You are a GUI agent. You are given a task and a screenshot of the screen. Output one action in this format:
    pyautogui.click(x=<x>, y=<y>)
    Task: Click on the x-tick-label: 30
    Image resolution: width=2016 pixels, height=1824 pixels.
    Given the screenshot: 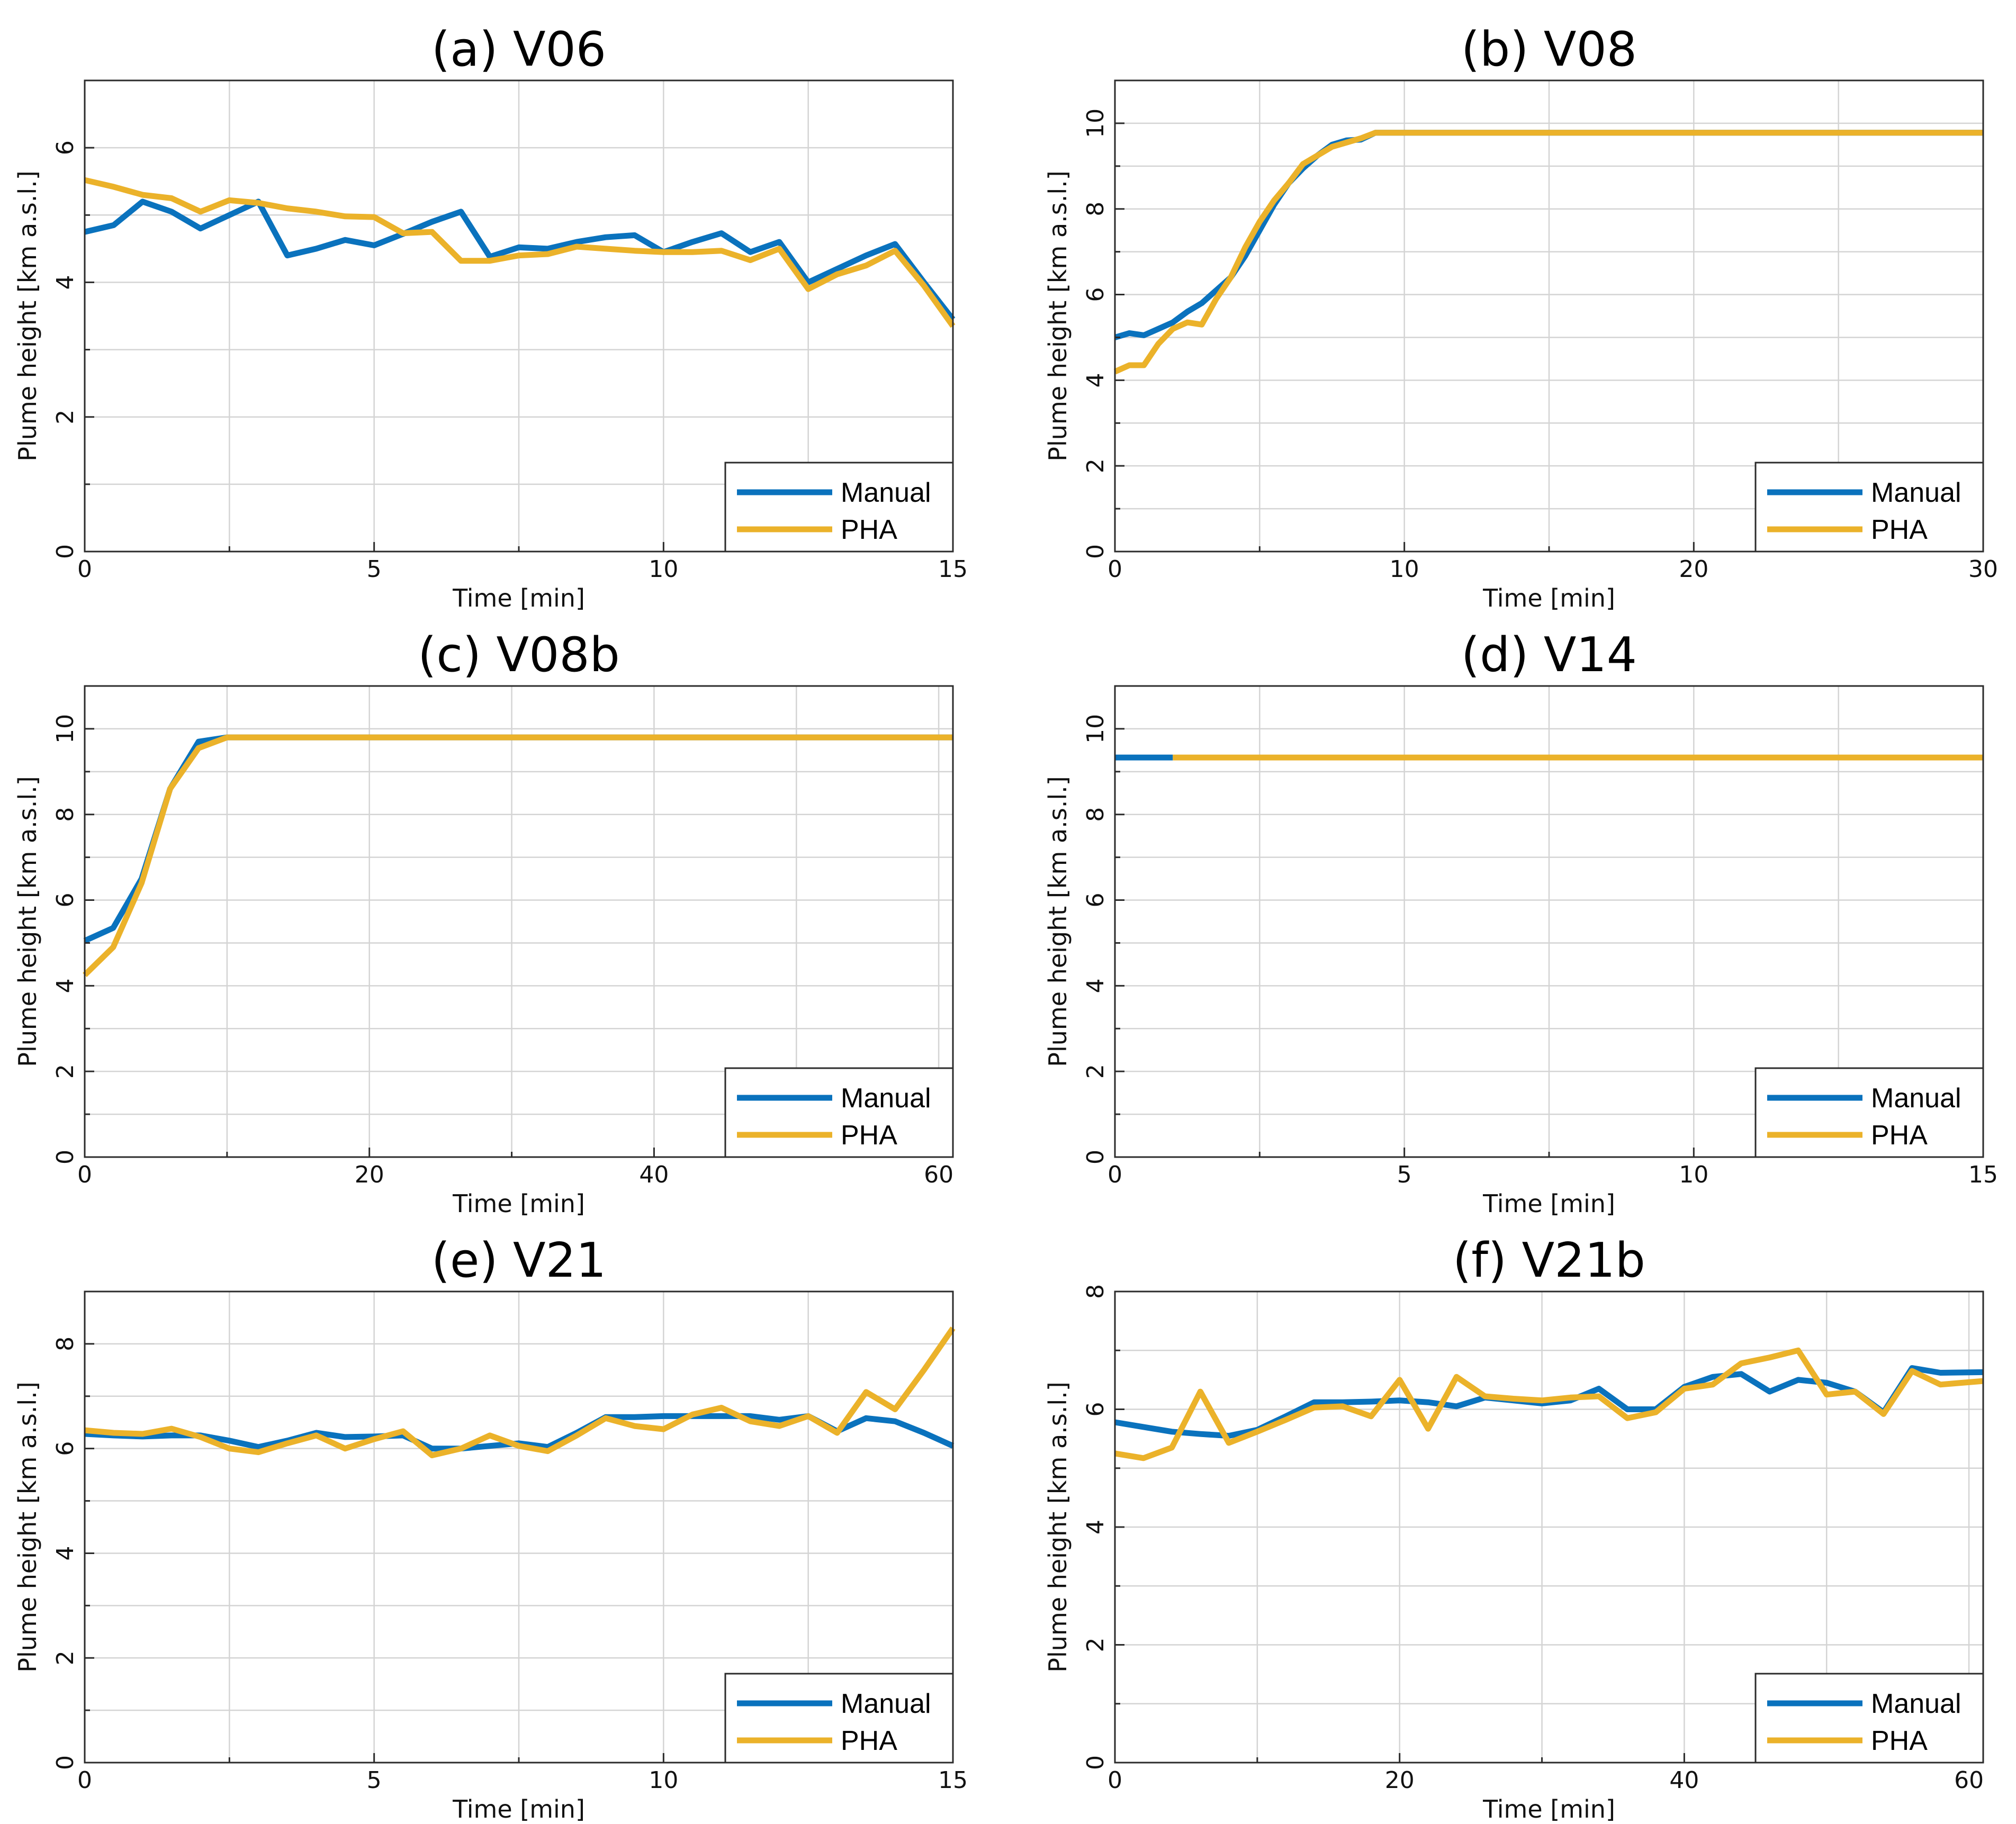 What is the action you would take?
    pyautogui.click(x=1983, y=569)
    